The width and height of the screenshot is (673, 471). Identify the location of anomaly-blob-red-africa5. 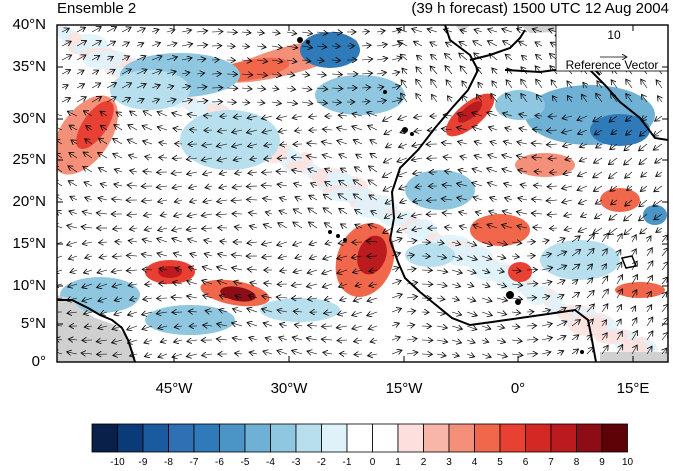
(520, 272).